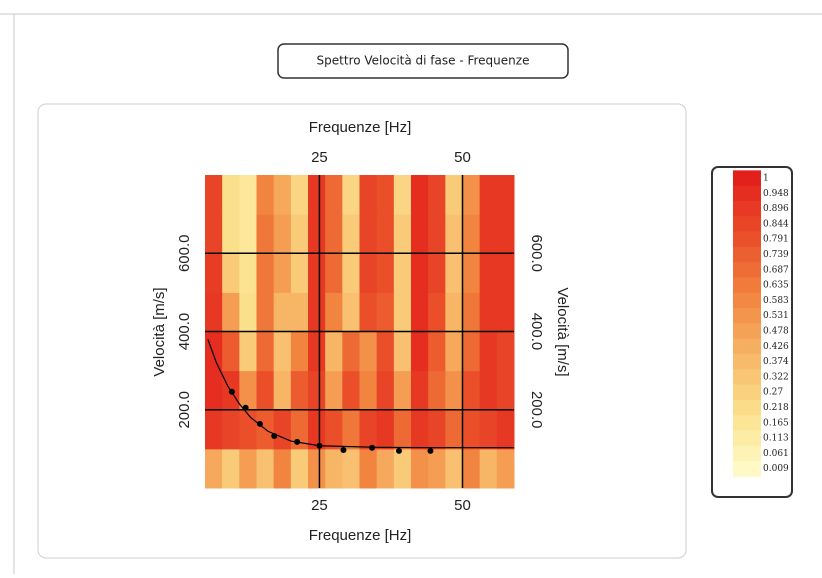  What do you see at coordinates (776, 301) in the screenshot?
I see `colorbar-label: 0.583` at bounding box center [776, 301].